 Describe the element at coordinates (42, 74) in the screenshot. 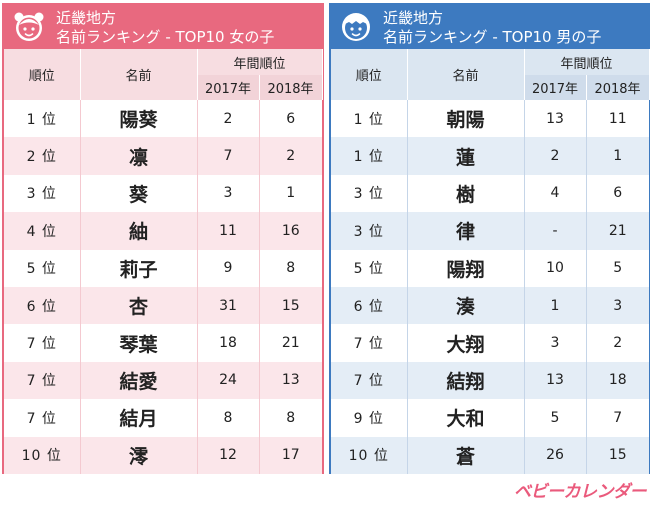

I see `girls-header-rank: 順位` at that location.